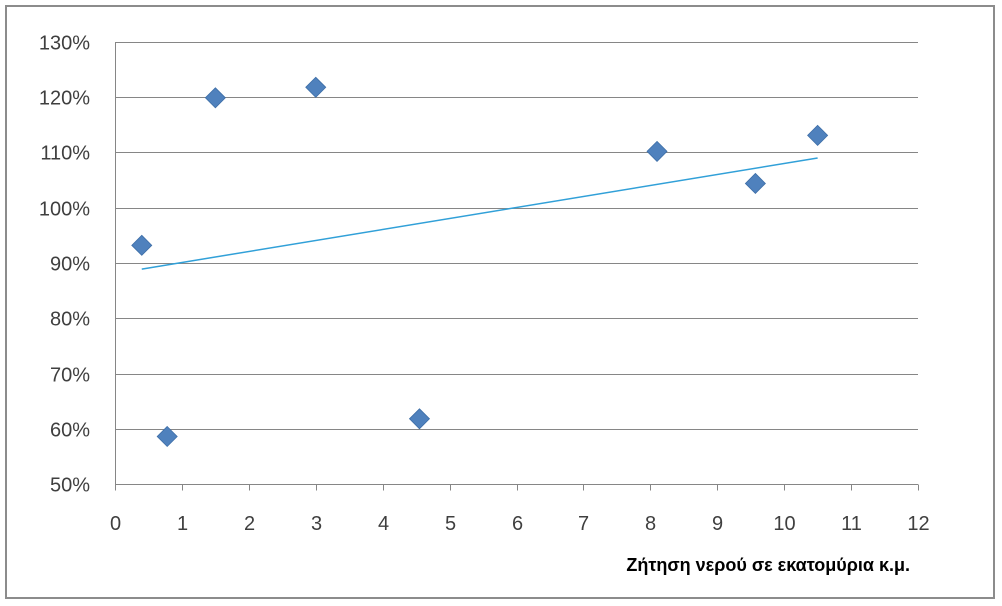  I want to click on trendline, so click(479, 213).